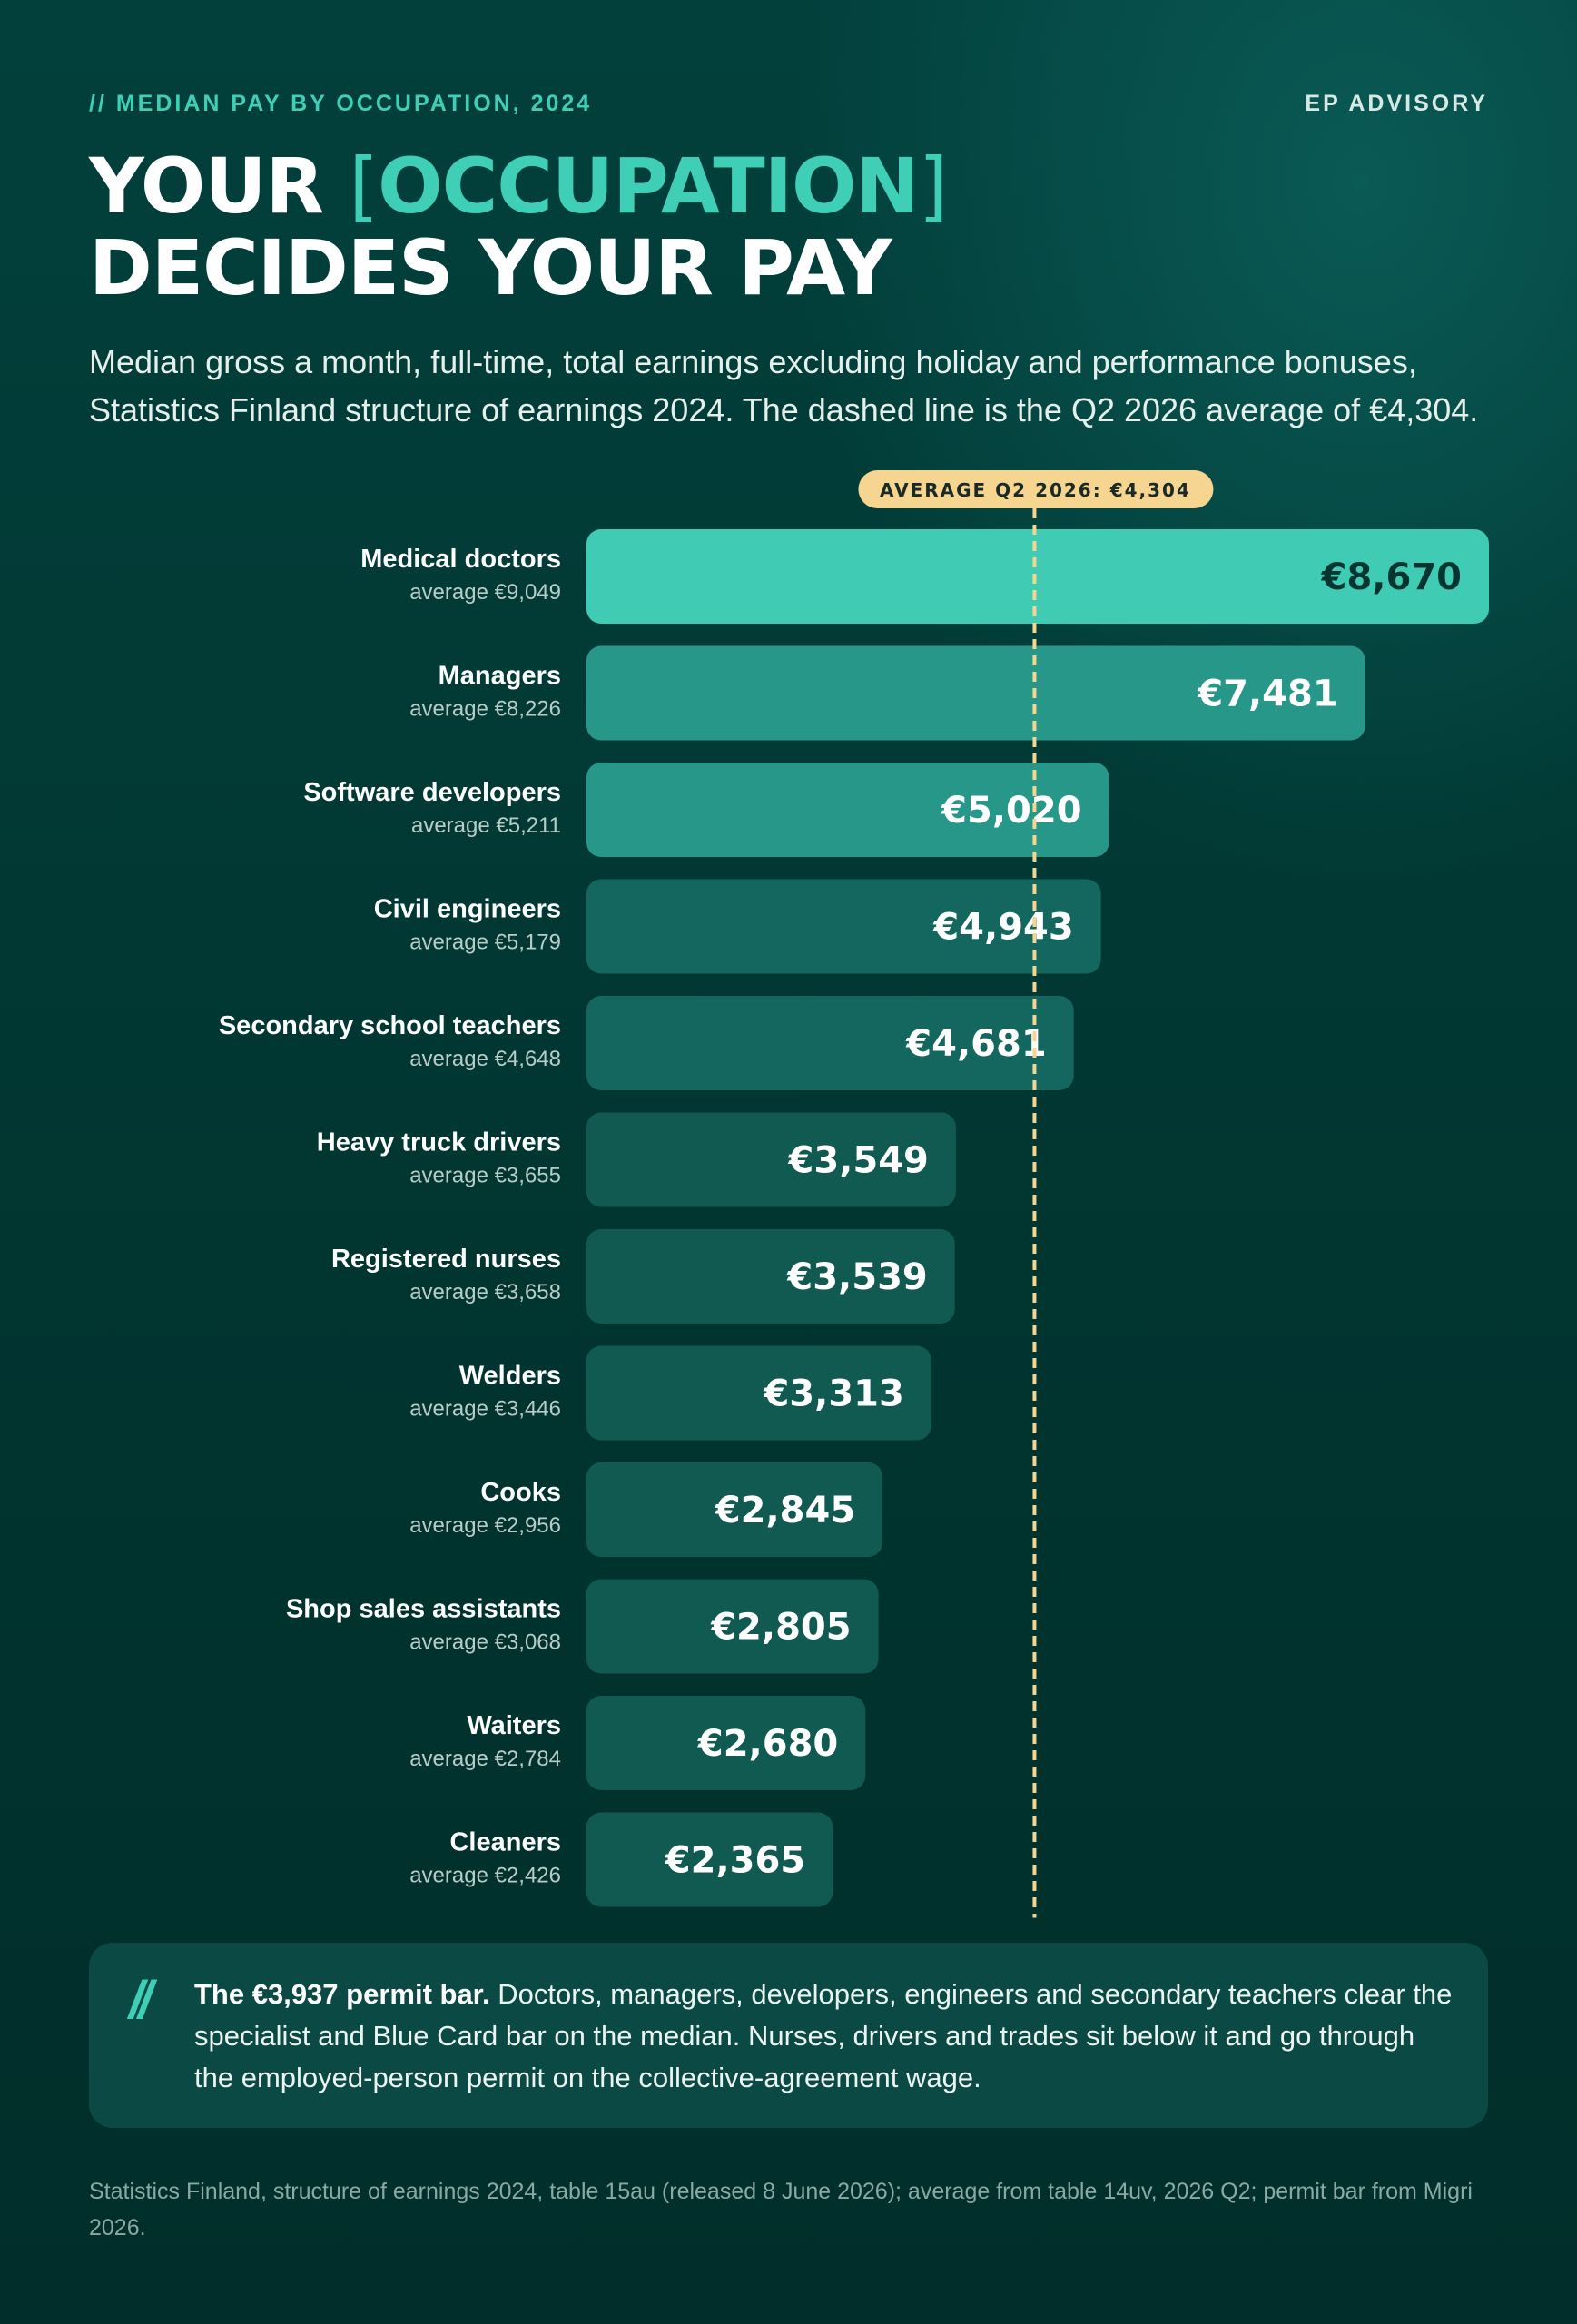  Describe the element at coordinates (859, 1161) in the screenshot. I see `value-label-6: €3,549` at that location.